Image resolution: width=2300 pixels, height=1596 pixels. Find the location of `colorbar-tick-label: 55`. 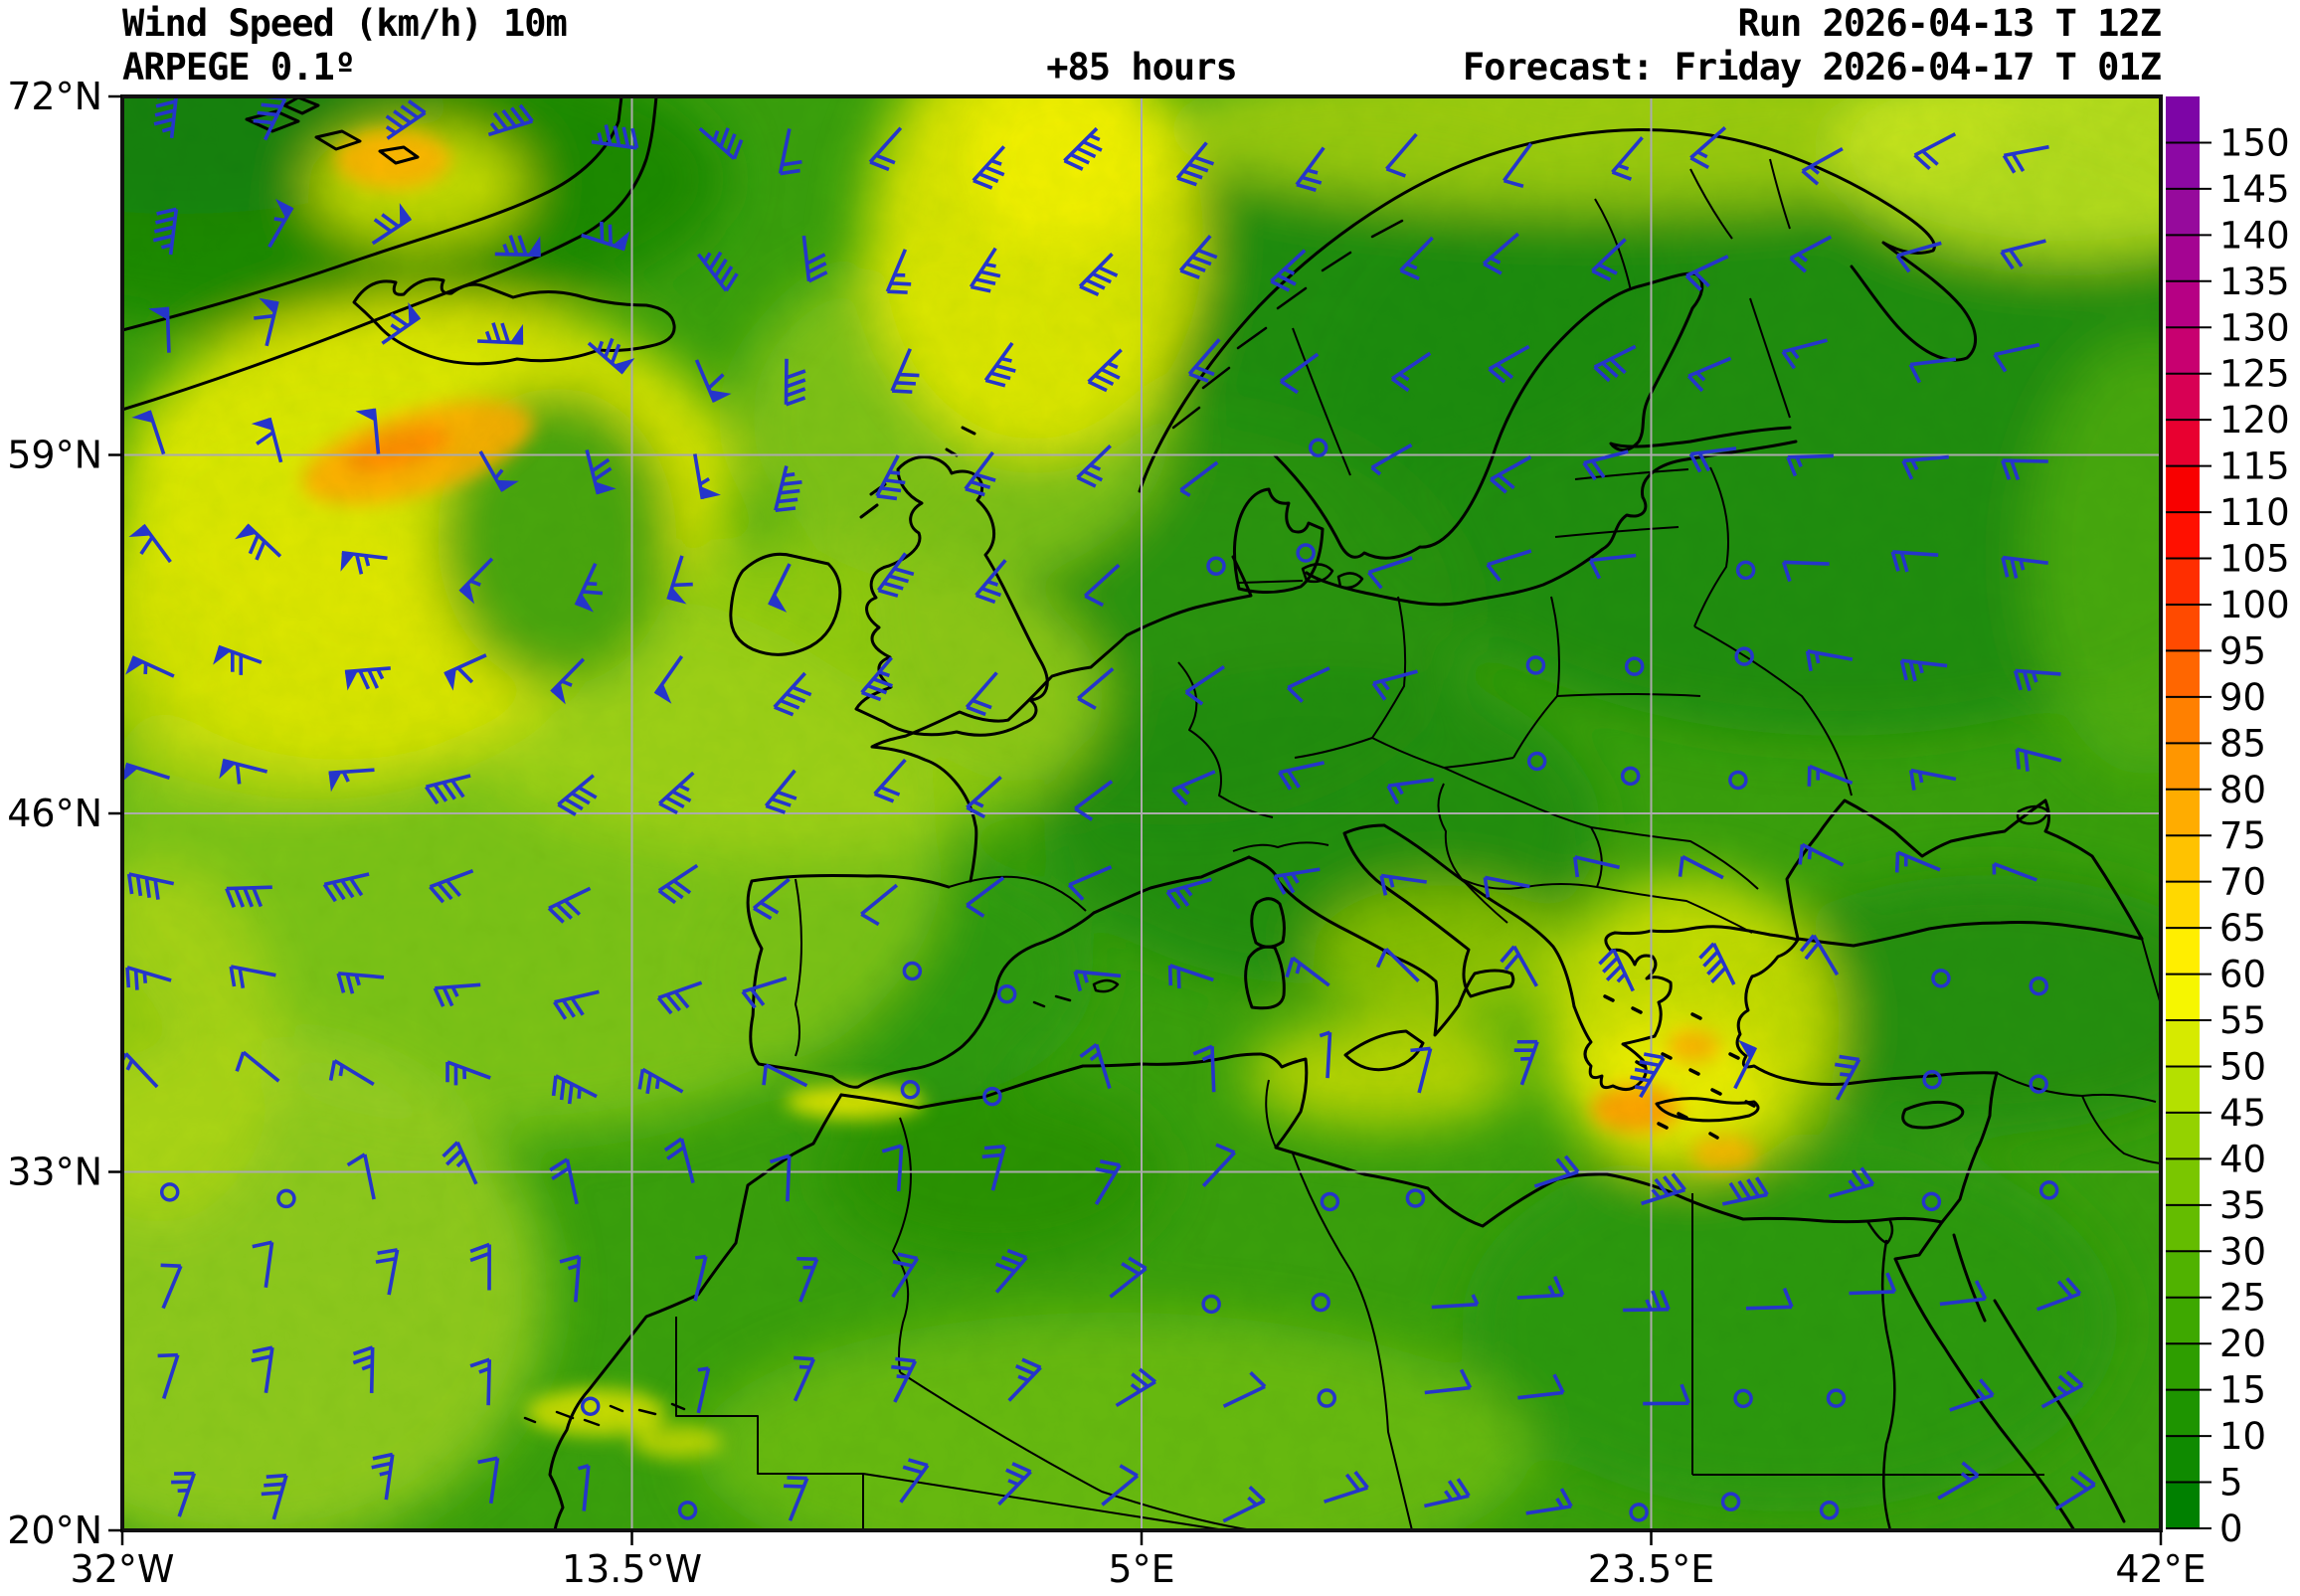

colorbar-tick-label: 55 is located at coordinates (2242, 1021).